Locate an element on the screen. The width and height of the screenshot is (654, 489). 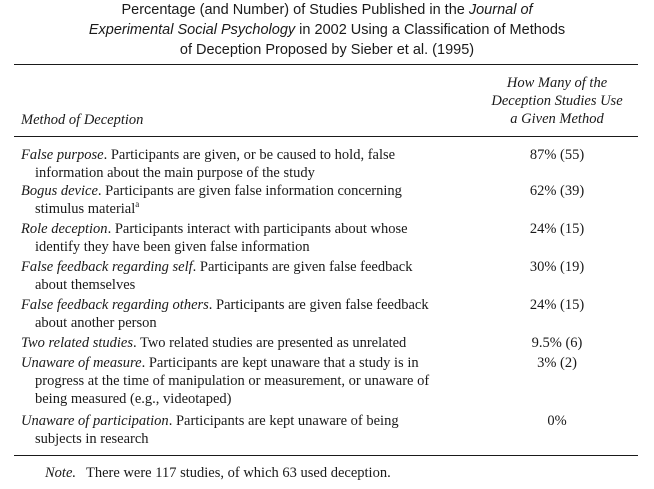
header-count-line: a Given Method is located at coordinates (557, 119).